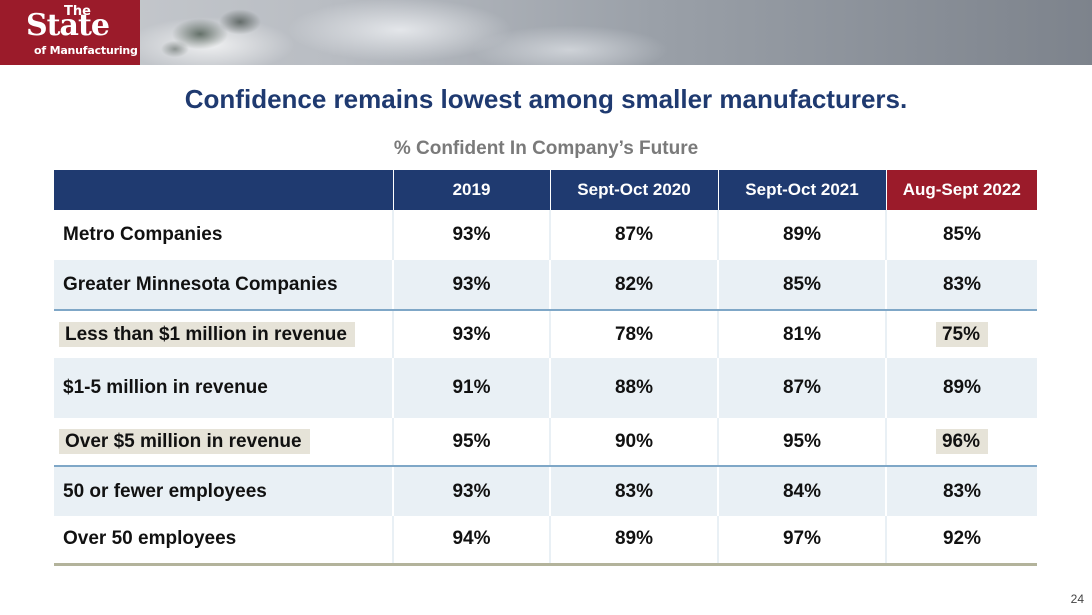 The height and width of the screenshot is (615, 1092). Describe the element at coordinates (1077, 599) in the screenshot. I see `page-number: 24` at that location.